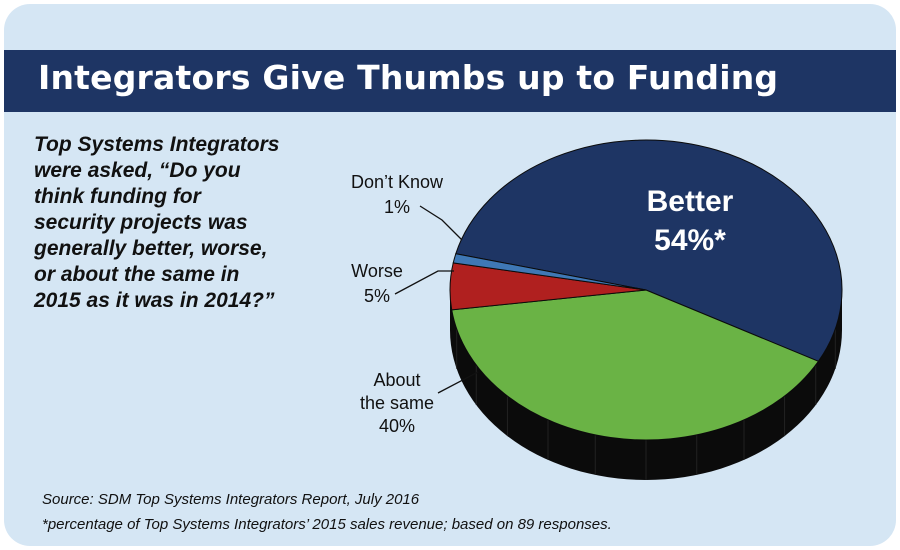 This screenshot has width=900, height=550. What do you see at coordinates (424, 282) in the screenshot?
I see `worse-leader` at bounding box center [424, 282].